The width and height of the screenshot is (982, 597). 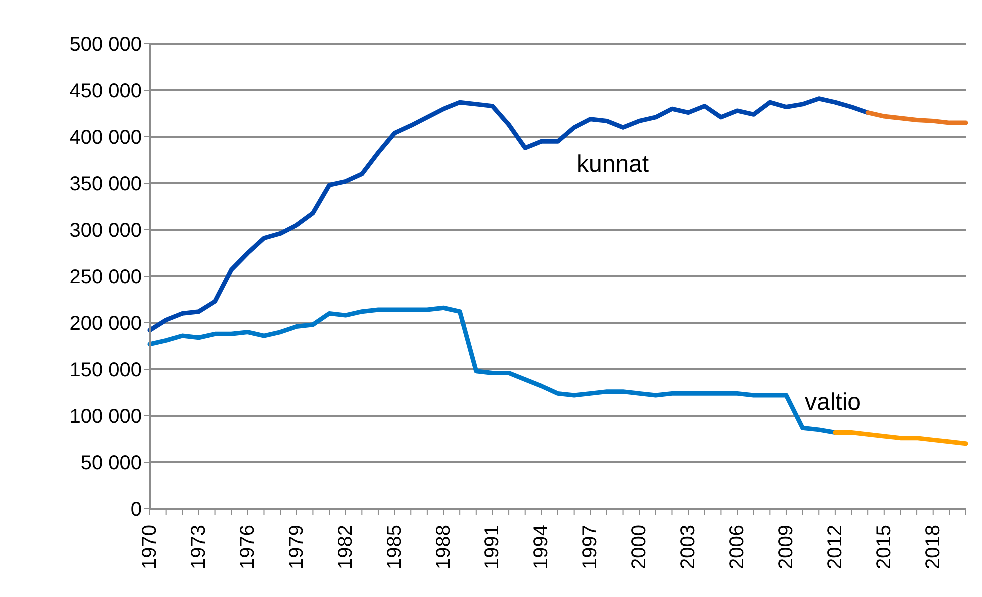 I want to click on x-tick-label: 1985, so click(x=395, y=547).